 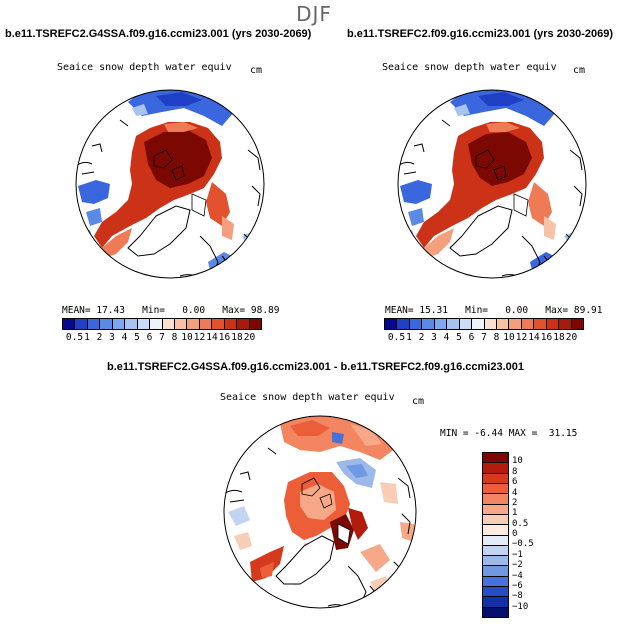 I want to click on colorbar-tick-label: 20, so click(x=249, y=337).